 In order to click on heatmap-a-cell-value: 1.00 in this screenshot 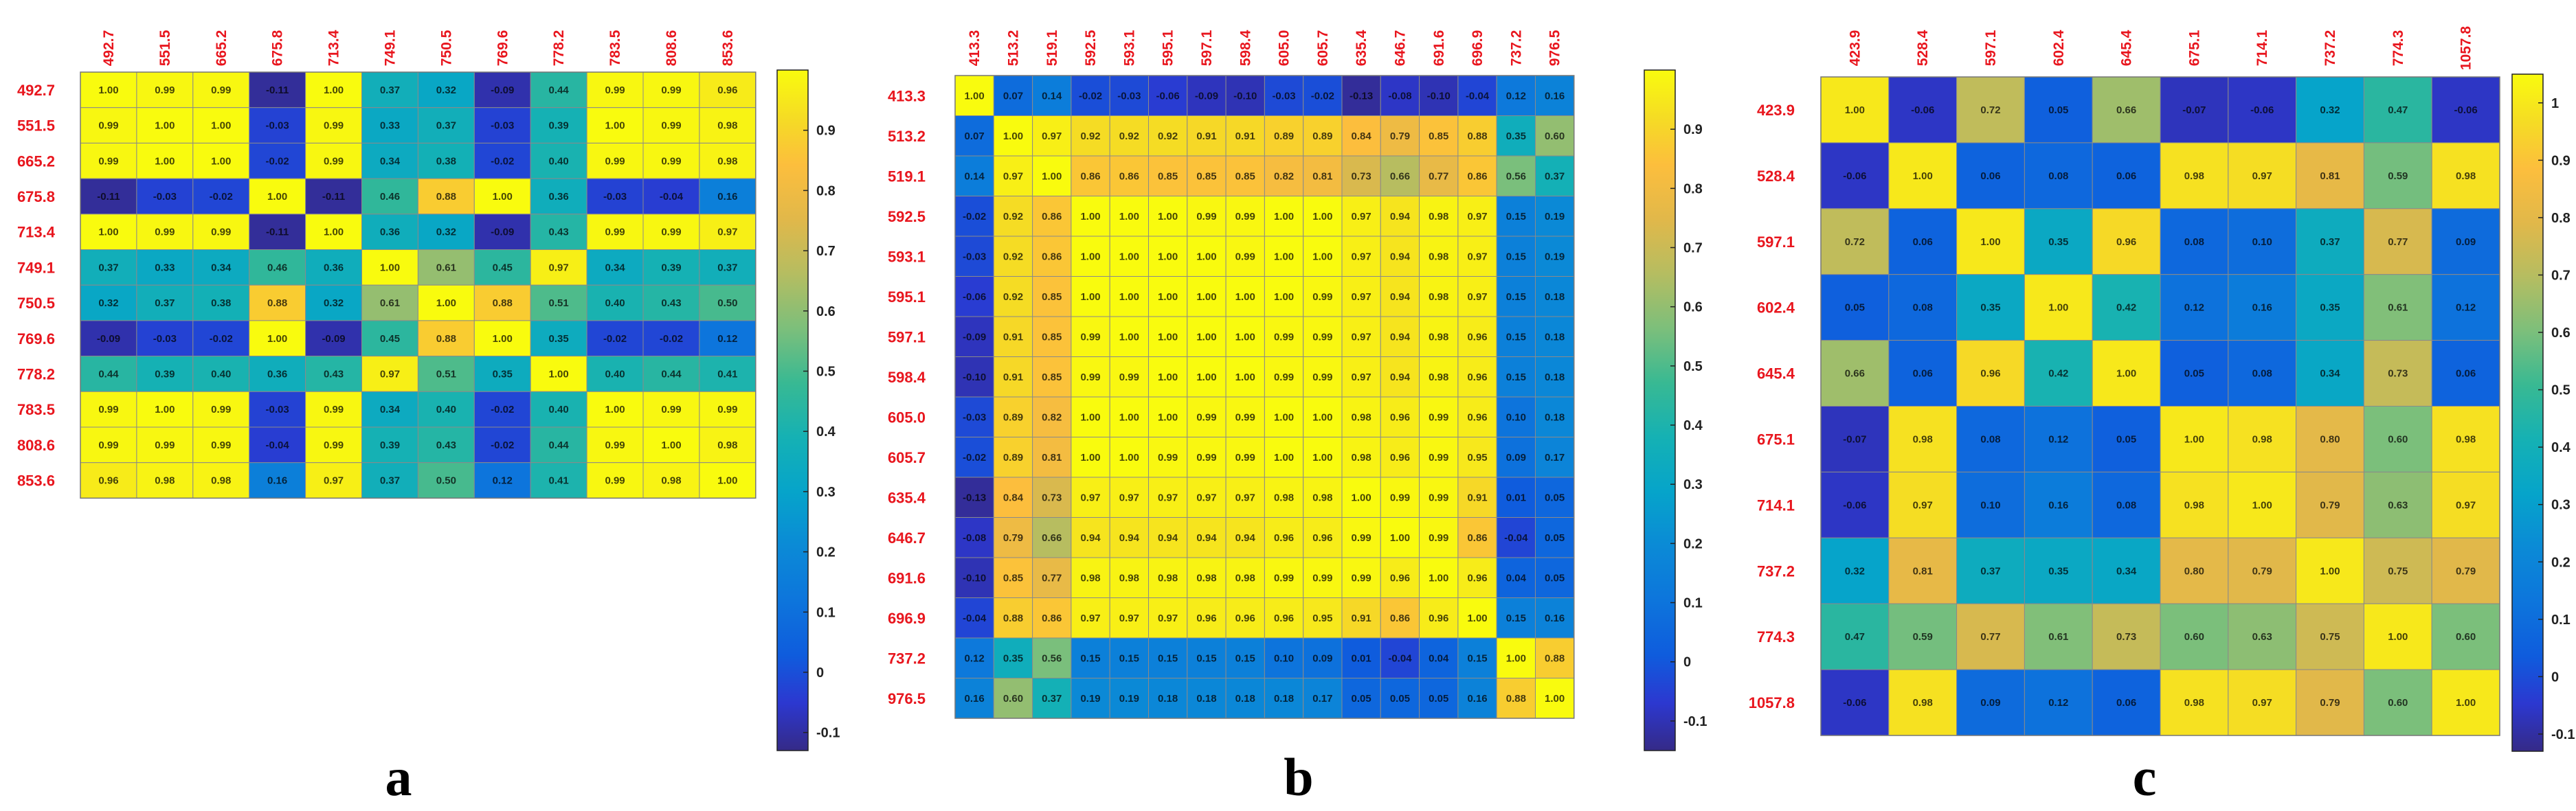, I will do `click(559, 374)`.